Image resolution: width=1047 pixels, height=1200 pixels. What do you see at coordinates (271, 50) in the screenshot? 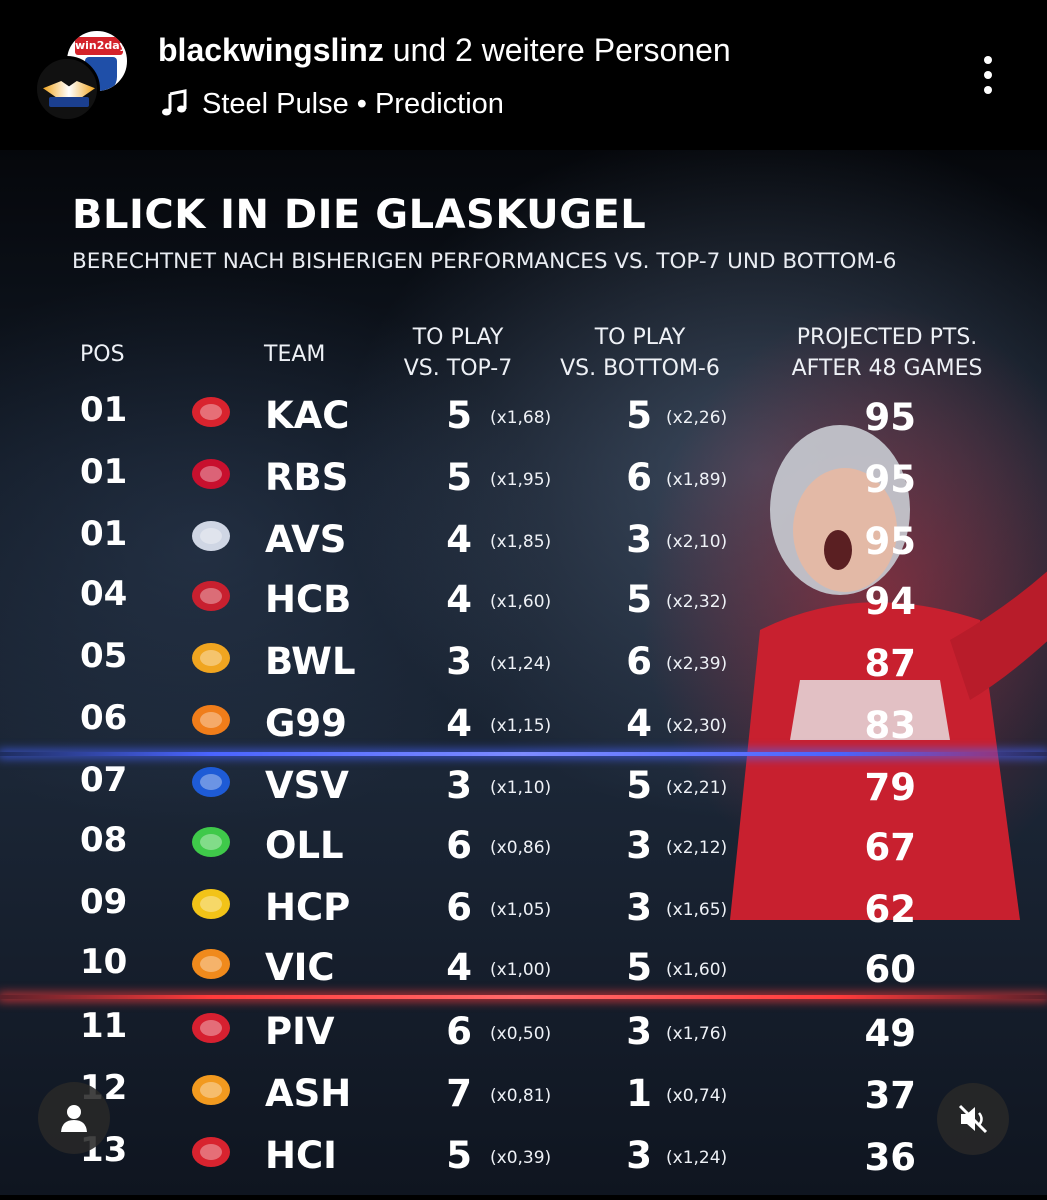
I see `author-username: blackwingslinz` at bounding box center [271, 50].